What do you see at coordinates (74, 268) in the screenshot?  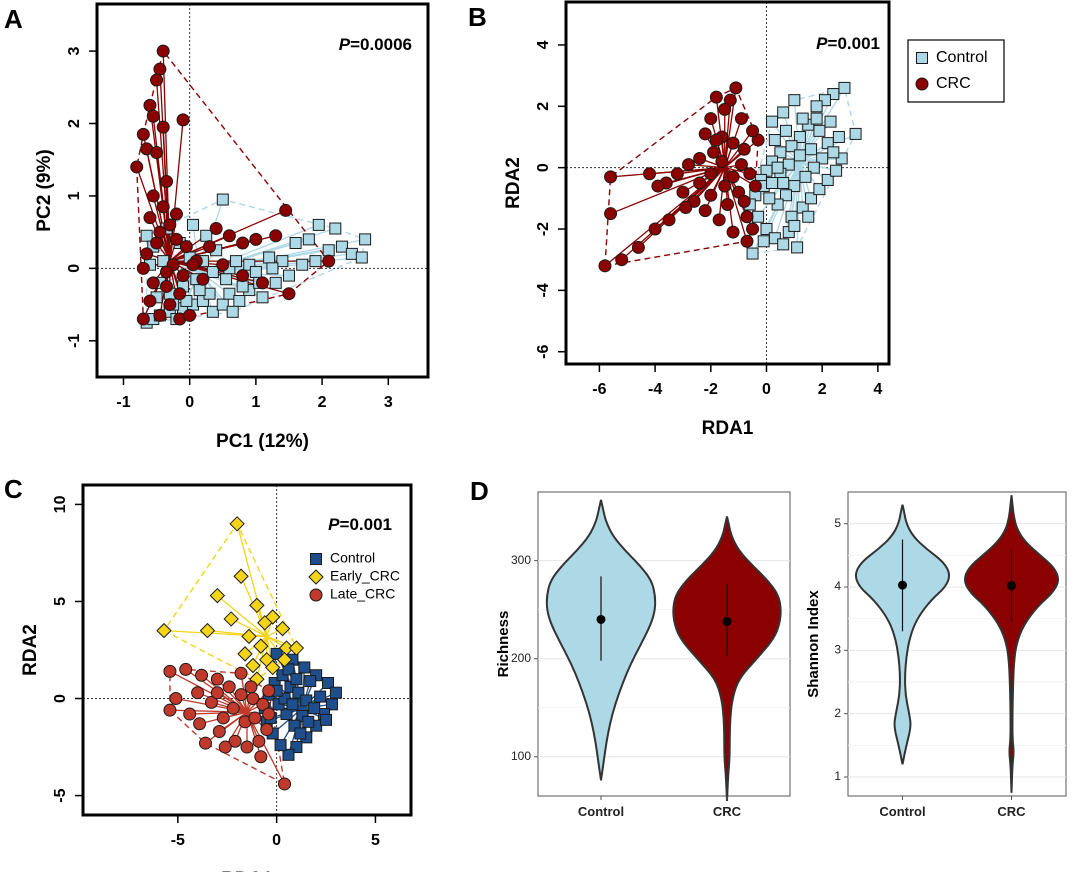 I see `panel-a-ytick-label: 0` at bounding box center [74, 268].